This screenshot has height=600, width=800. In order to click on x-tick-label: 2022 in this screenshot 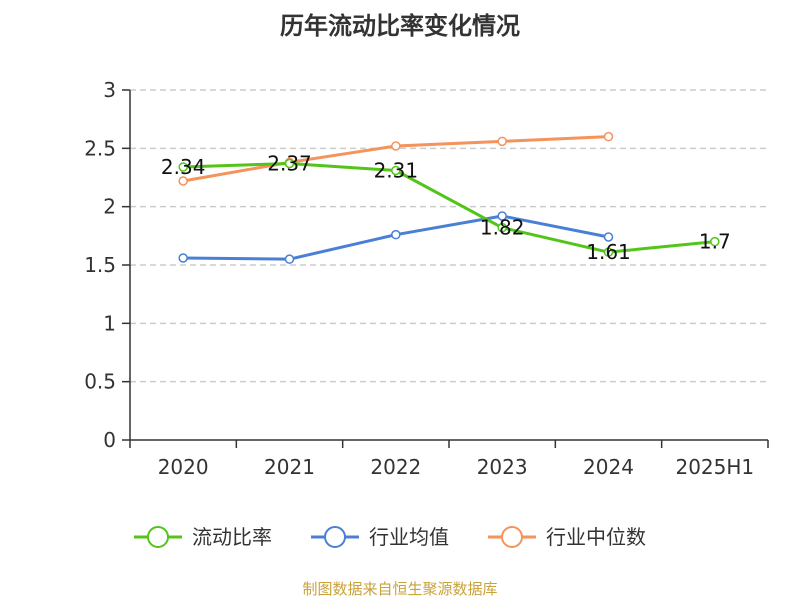, I will do `click(395, 467)`.